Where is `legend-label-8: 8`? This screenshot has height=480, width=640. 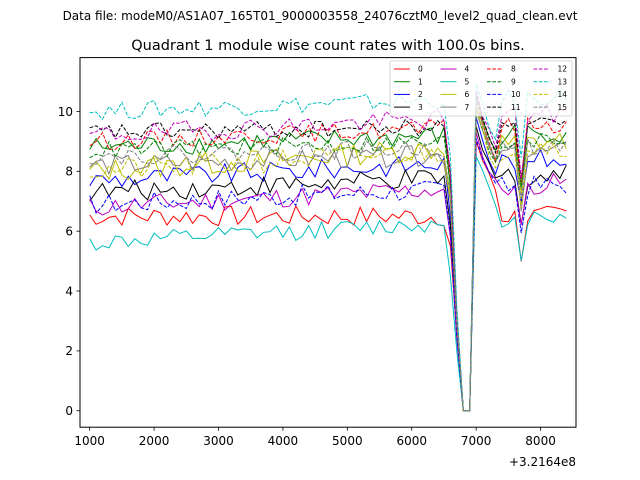
legend-label-8: 8 is located at coordinates (513, 69).